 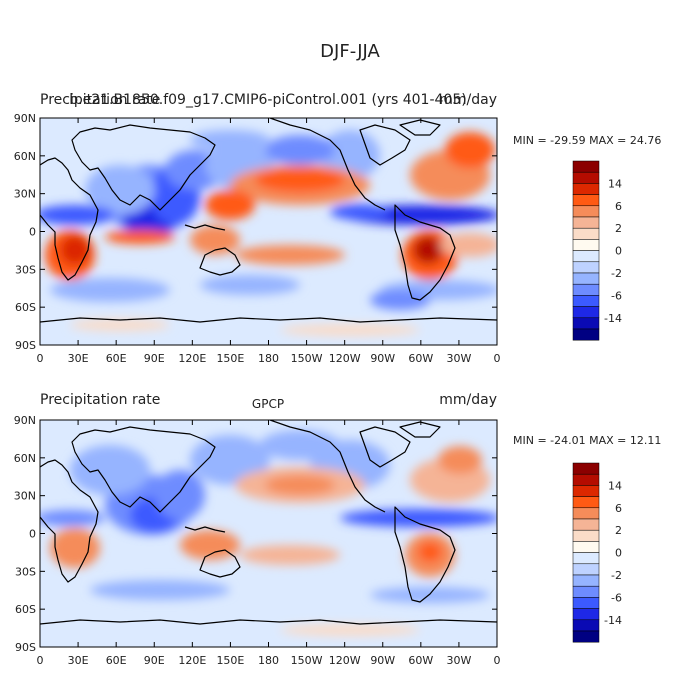 I want to click on panel-1-units: mm/day, so click(x=468, y=100).